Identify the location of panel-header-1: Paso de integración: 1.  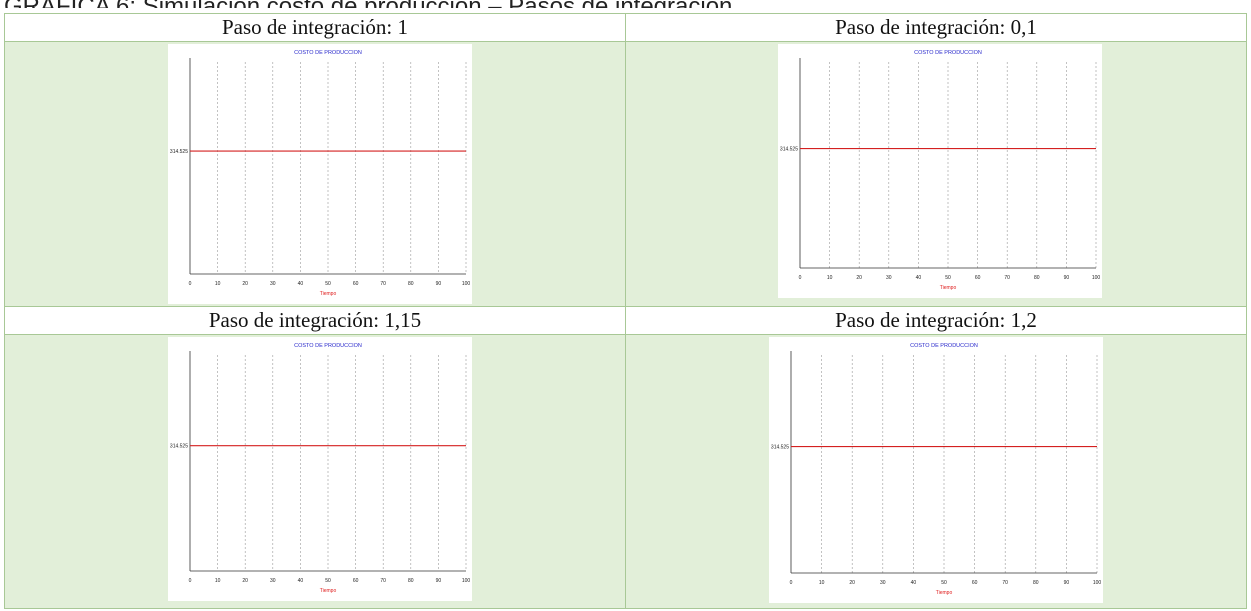
(315, 27).